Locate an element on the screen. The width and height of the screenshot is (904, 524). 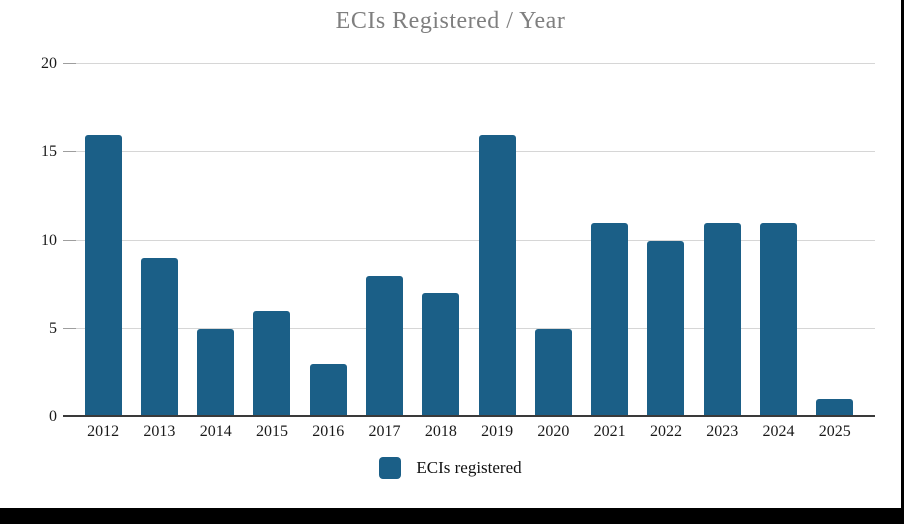
bar-2013 is located at coordinates (159, 337).